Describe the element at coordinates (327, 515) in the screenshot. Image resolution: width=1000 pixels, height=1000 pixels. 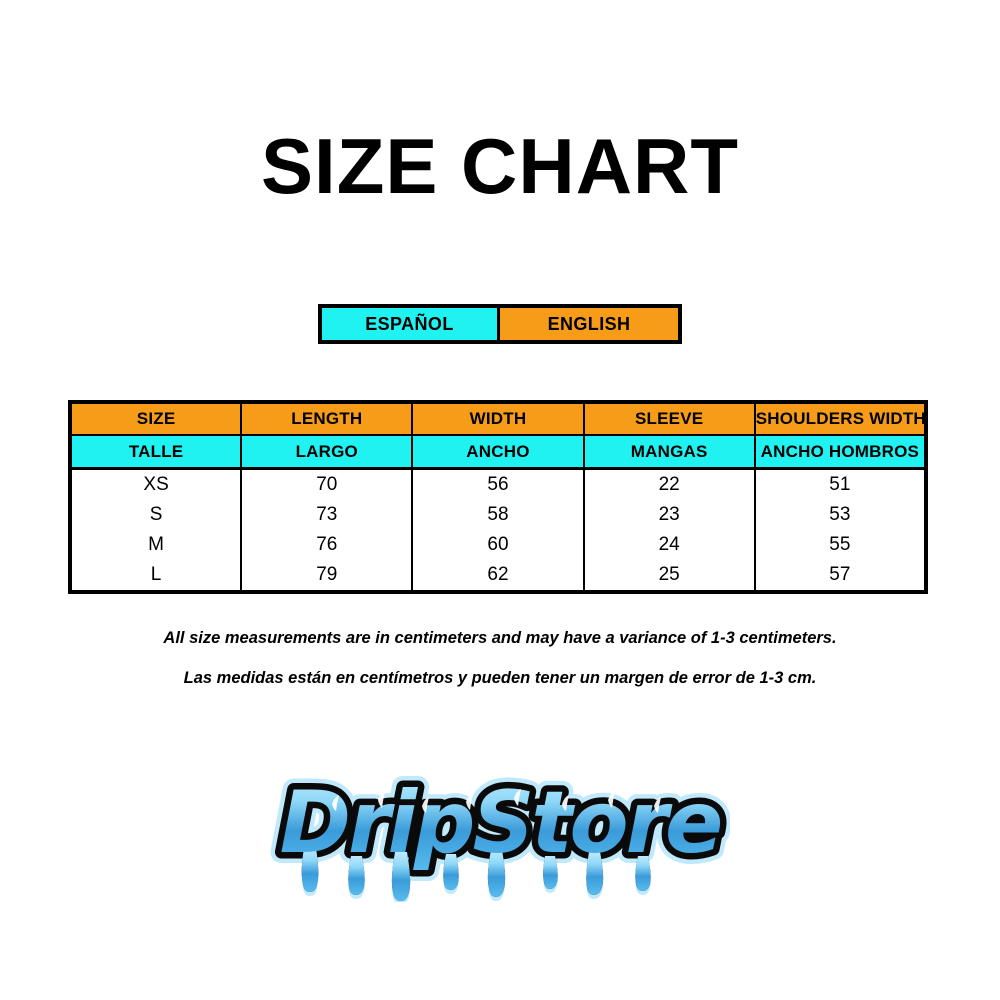
I see `cell-length: 73` at that location.